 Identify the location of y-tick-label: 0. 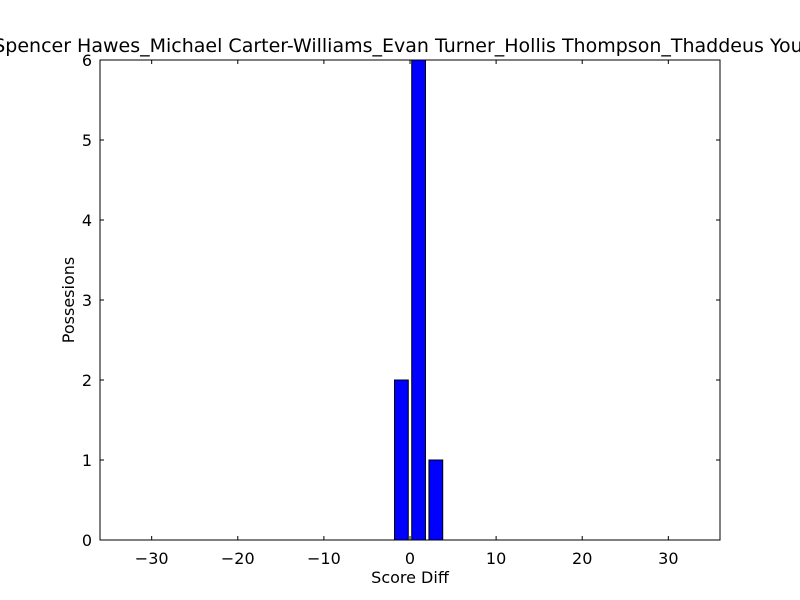
(87, 540).